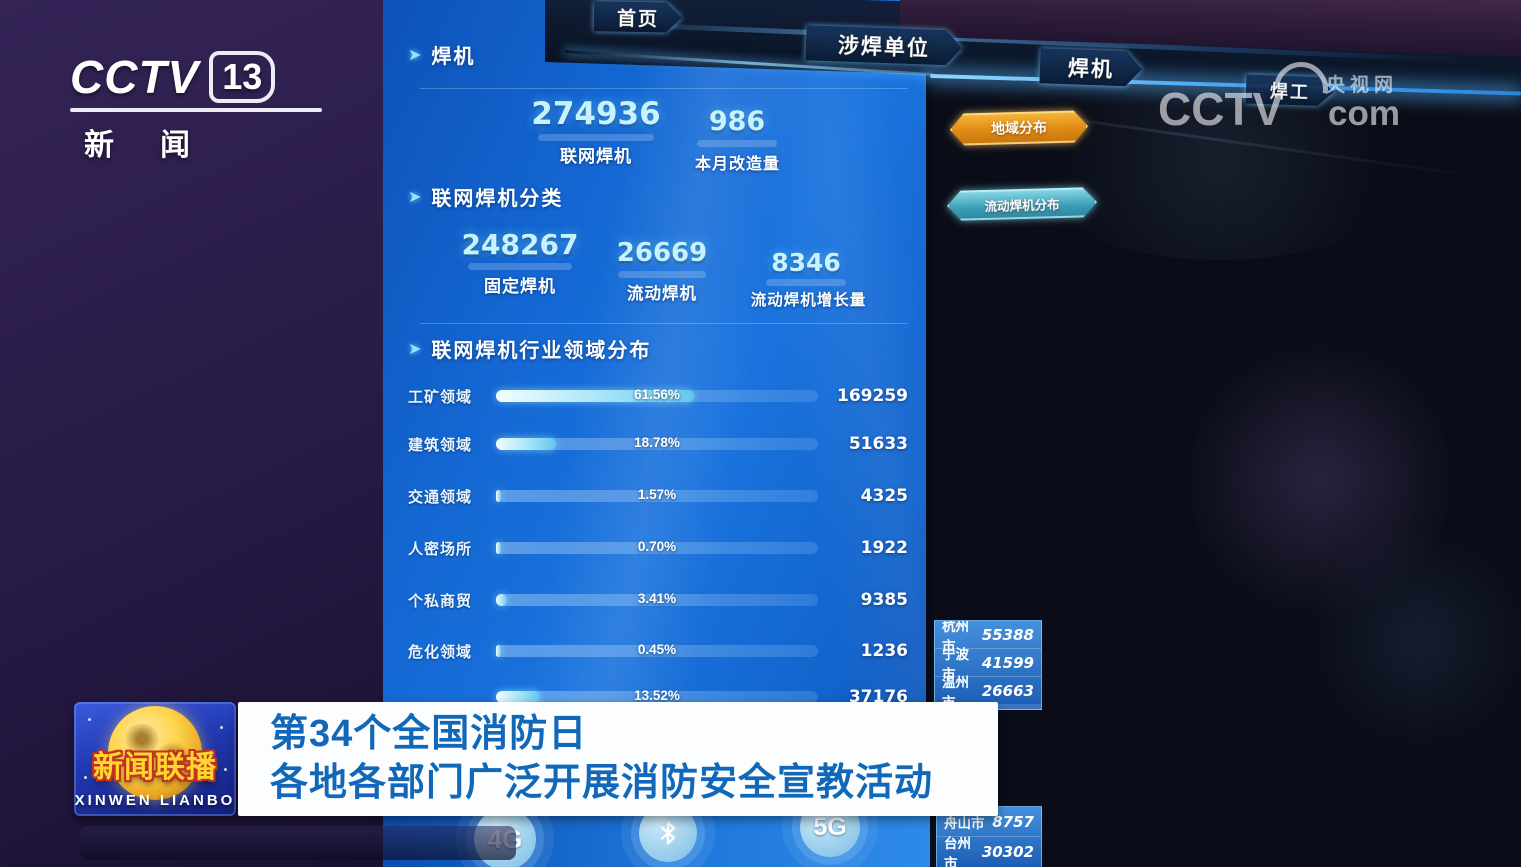  Describe the element at coordinates (196, 110) in the screenshot. I see `logo-underline` at that location.